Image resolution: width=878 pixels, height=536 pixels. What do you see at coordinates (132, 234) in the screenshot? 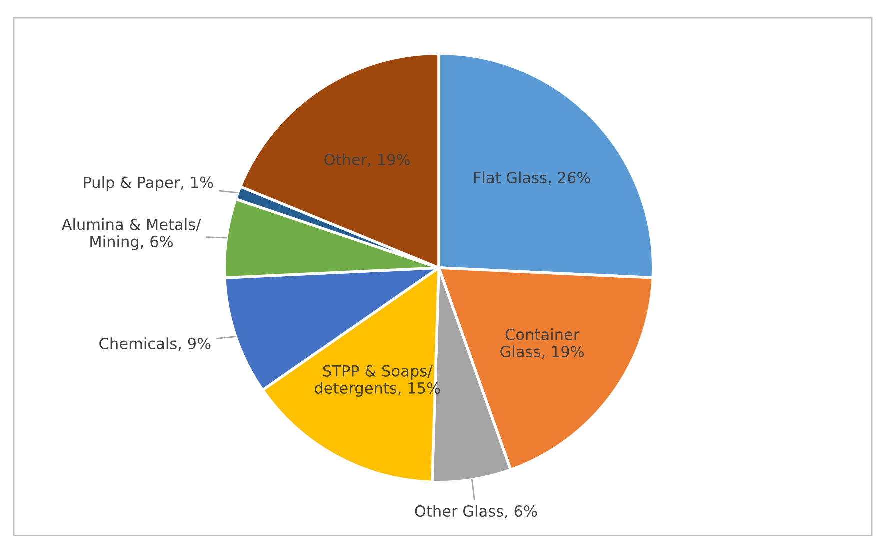
I see `slice-label: Alumina & Metals/ Mining, 6%` at bounding box center [132, 234].